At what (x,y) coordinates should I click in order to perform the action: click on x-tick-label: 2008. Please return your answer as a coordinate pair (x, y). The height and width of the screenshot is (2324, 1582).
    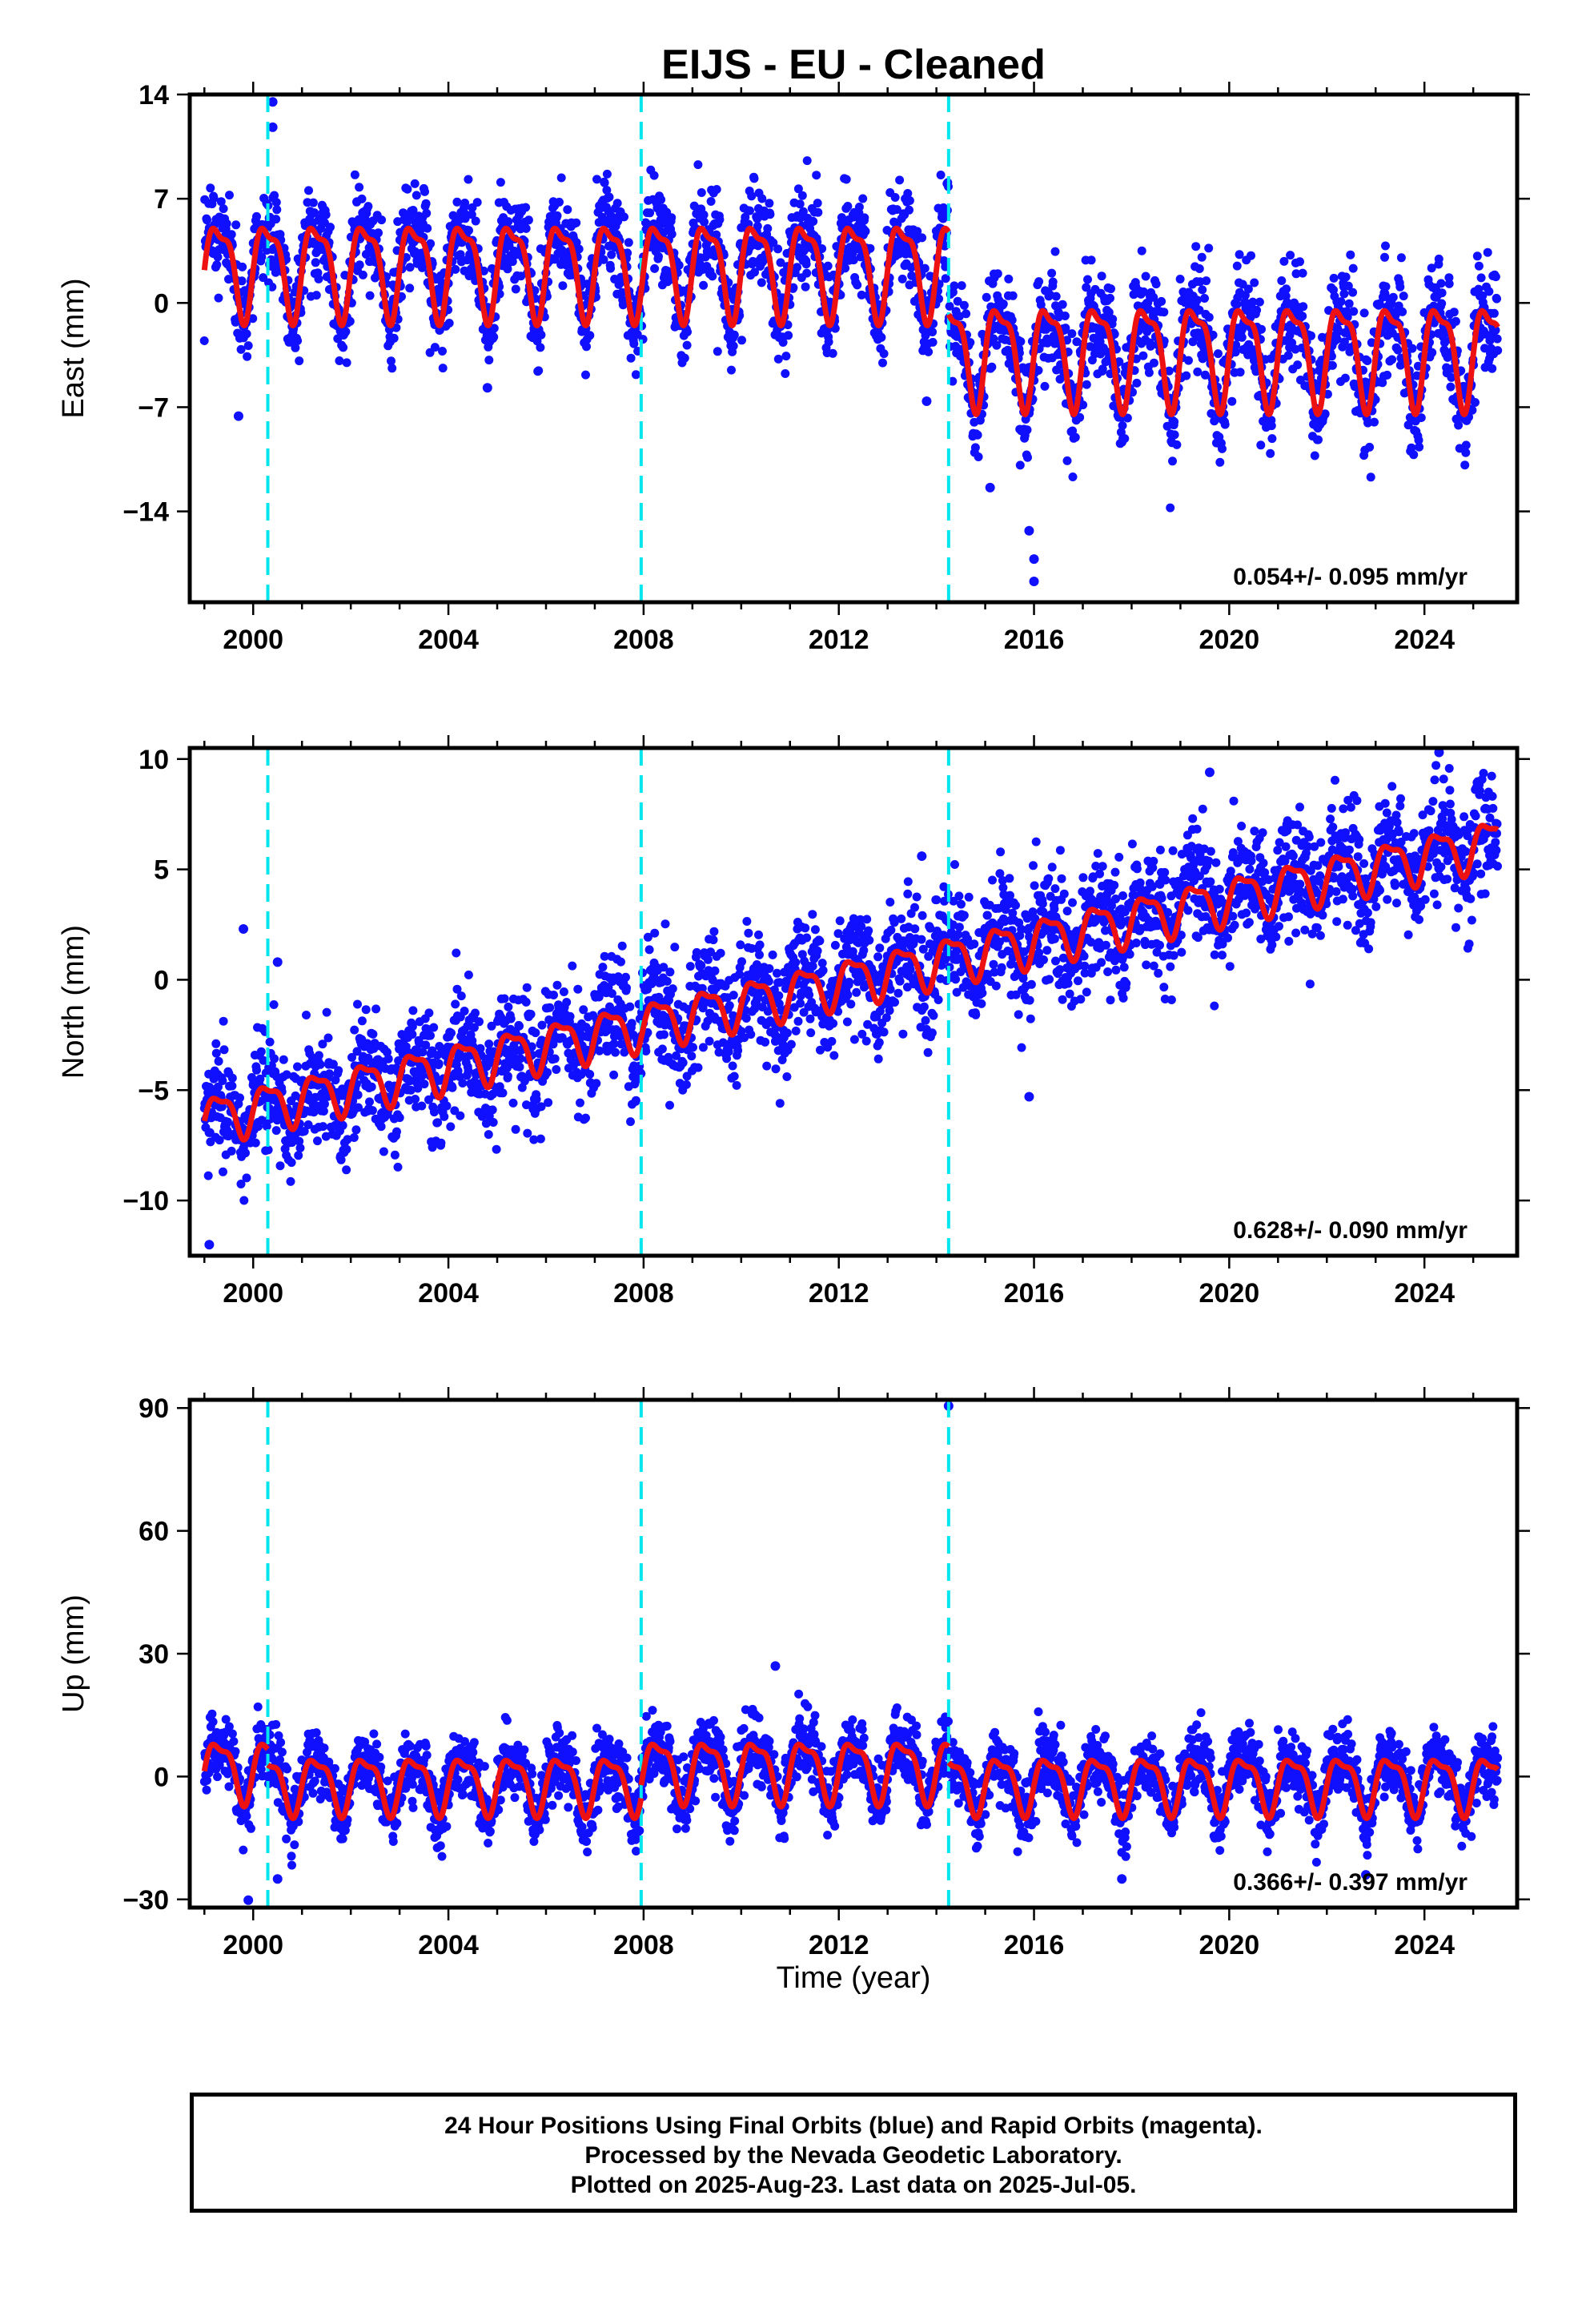
    Looking at the image, I should click on (643, 640).